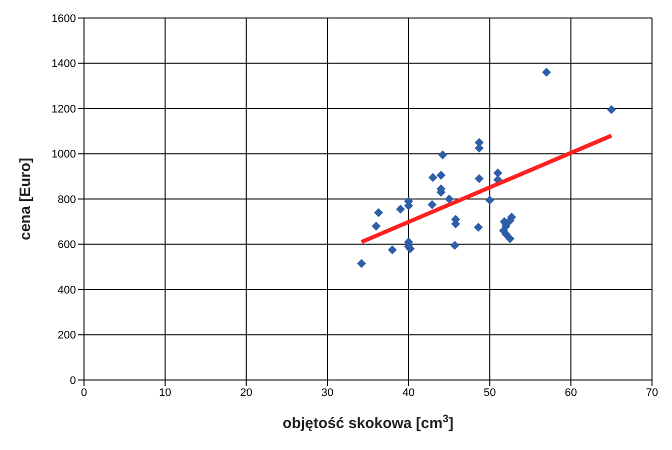 The image size is (672, 450). What do you see at coordinates (25, 199) in the screenshot?
I see `y-axis-title: cena [Euro]` at bounding box center [25, 199].